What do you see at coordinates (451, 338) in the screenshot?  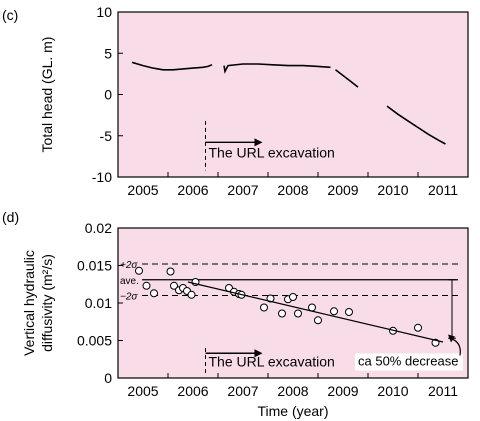 I see `panel-d-callout-arrowhead` at bounding box center [451, 338].